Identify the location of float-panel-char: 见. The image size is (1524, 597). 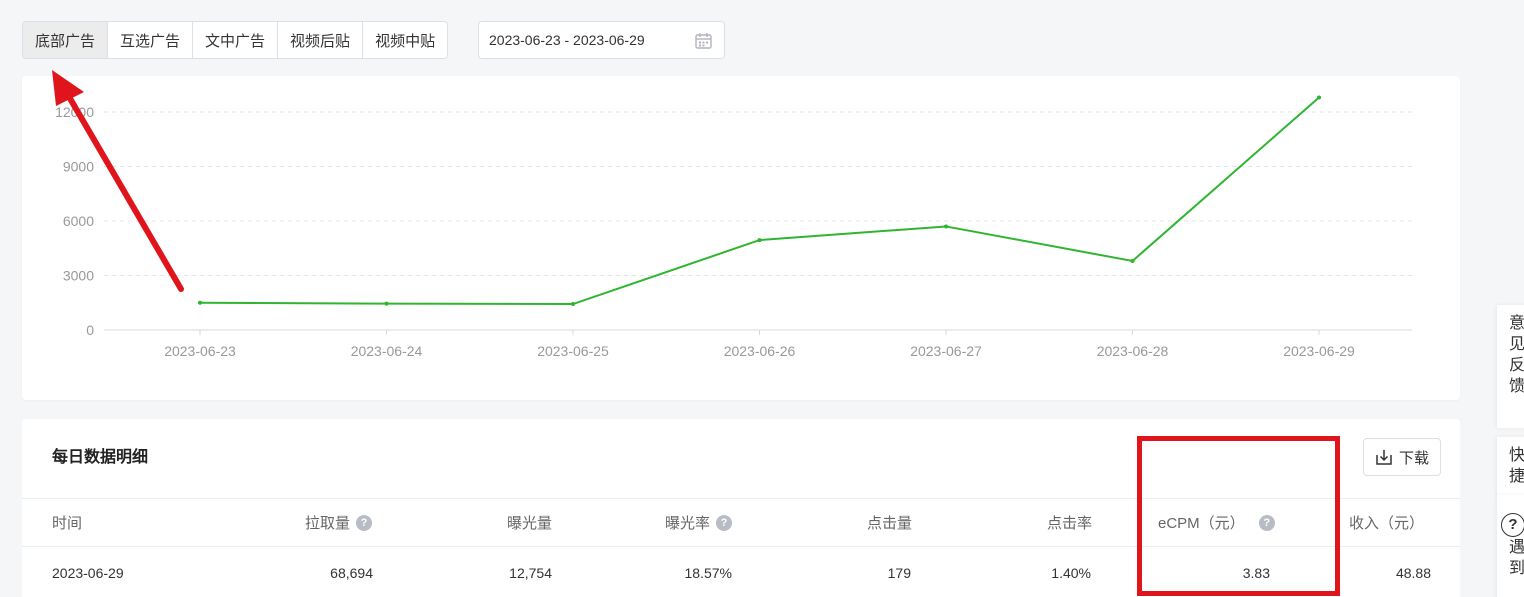
(1516, 344).